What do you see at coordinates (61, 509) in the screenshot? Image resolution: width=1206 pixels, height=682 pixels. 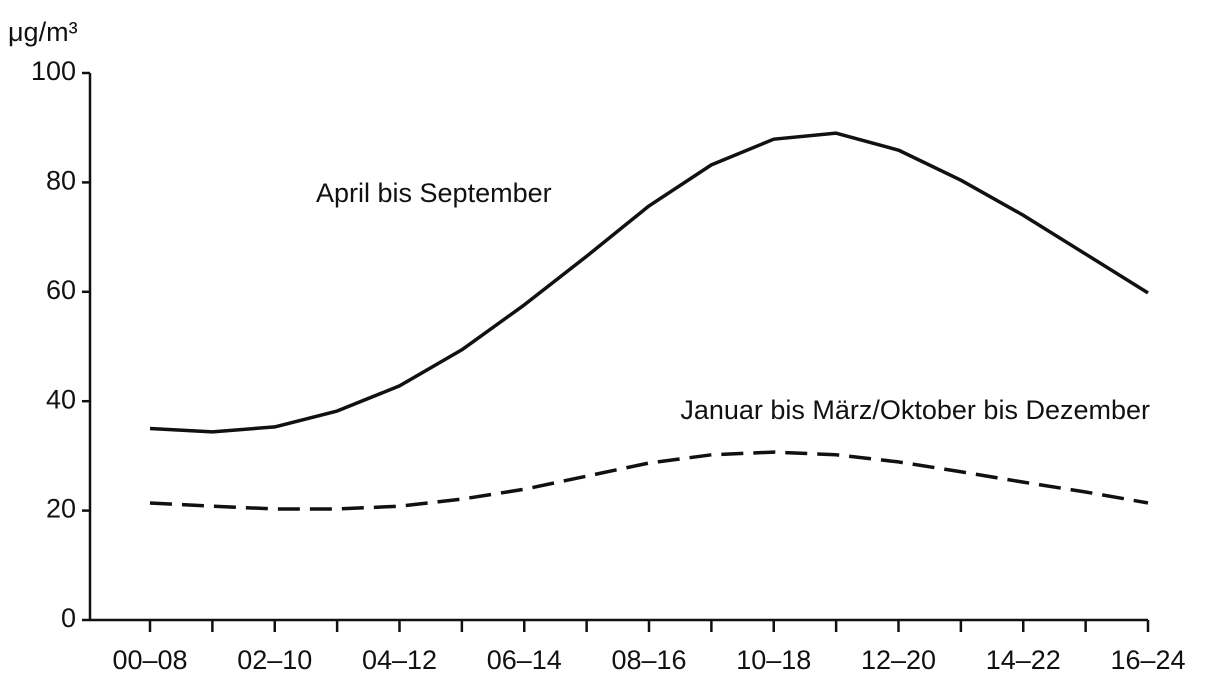 I see `y-tick-label: 20` at bounding box center [61, 509].